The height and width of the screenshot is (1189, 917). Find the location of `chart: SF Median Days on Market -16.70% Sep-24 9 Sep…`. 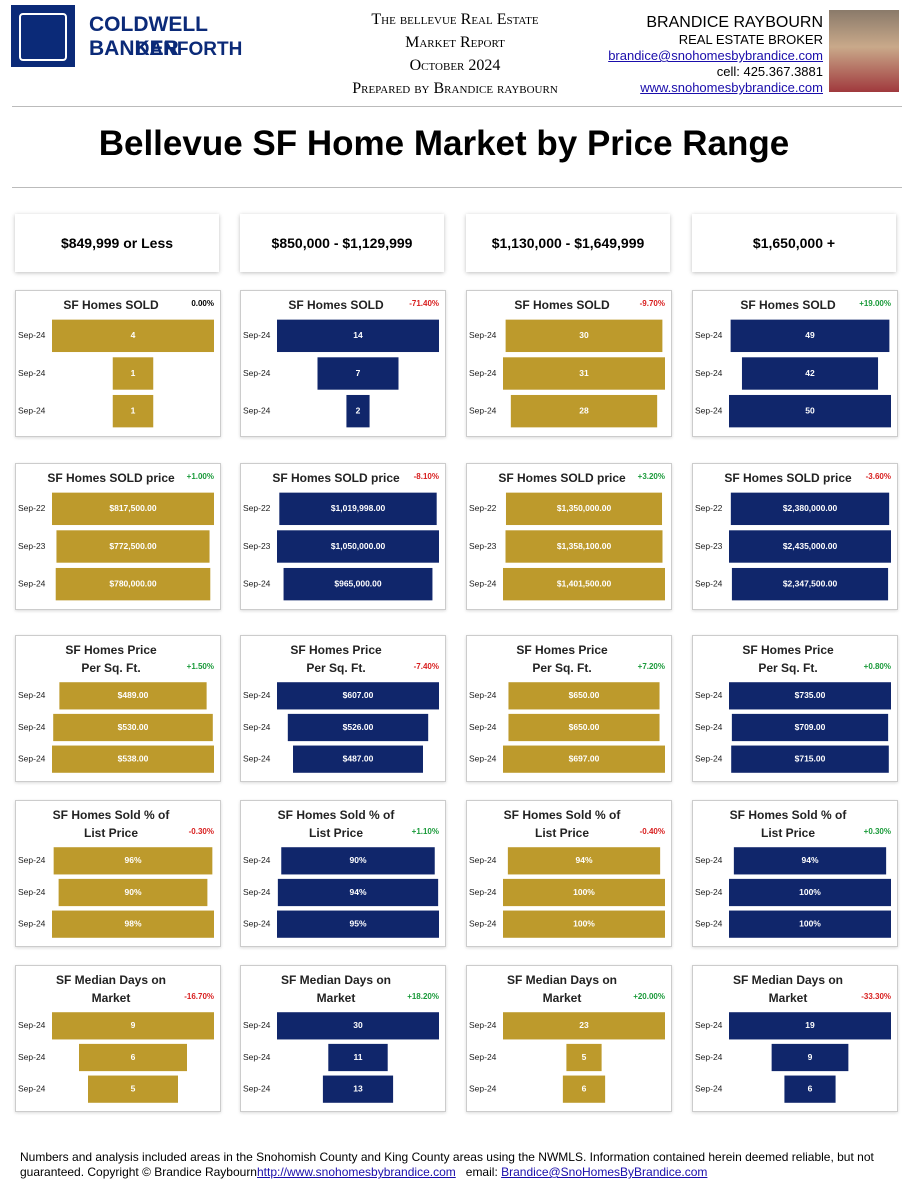

chart: SF Median Days on Market -16.70% Sep-24 9 Sep… is located at coordinates (116, 1038).